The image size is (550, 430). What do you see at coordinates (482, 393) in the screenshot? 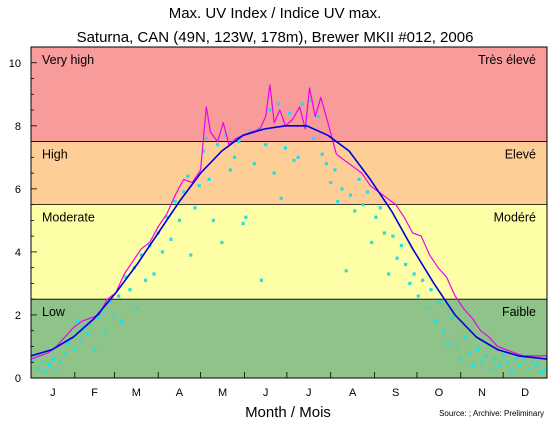
I see `x-month-label-10: N` at bounding box center [482, 393].